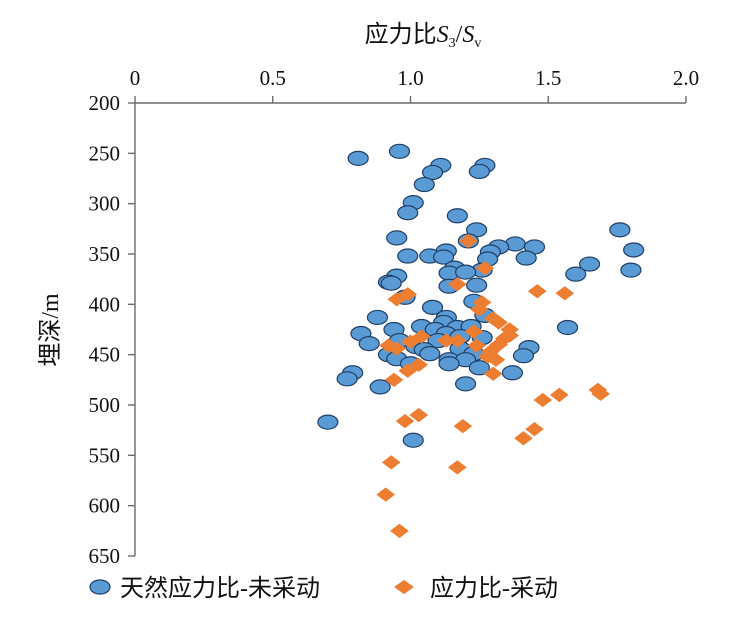 This screenshot has height=627, width=742. Describe the element at coordinates (105, 254) in the screenshot. I see `y-tick-label: 350` at that location.